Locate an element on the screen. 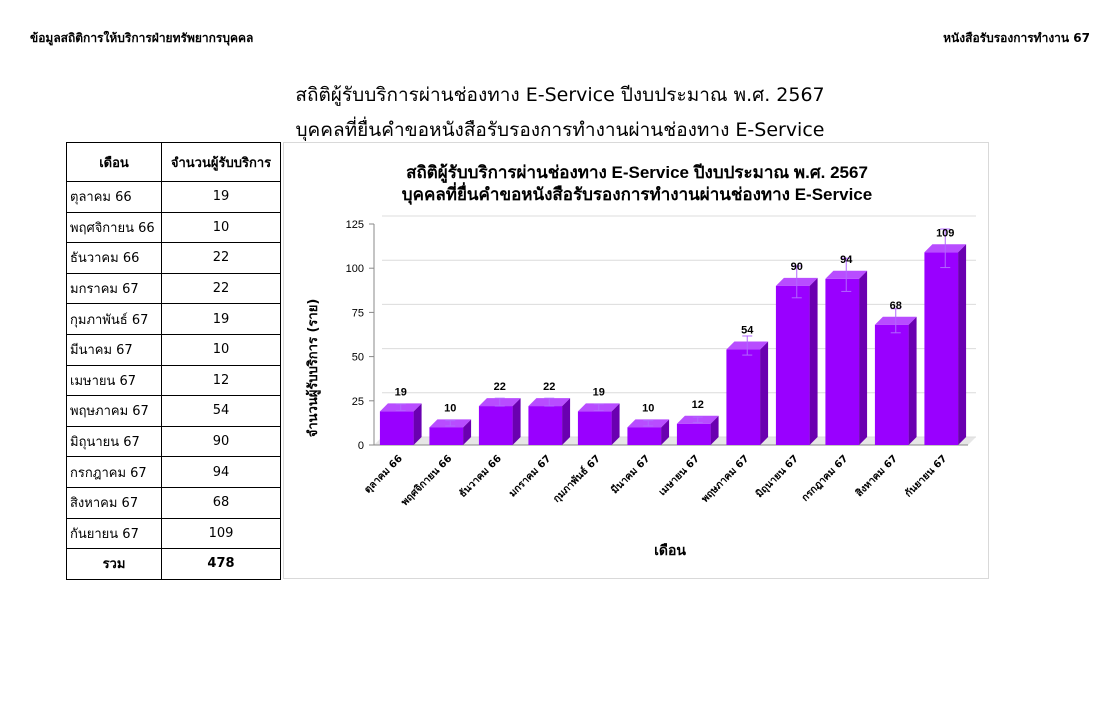 The image size is (1116, 722). x-tick-label: เมษายน 67 is located at coordinates (679, 475).